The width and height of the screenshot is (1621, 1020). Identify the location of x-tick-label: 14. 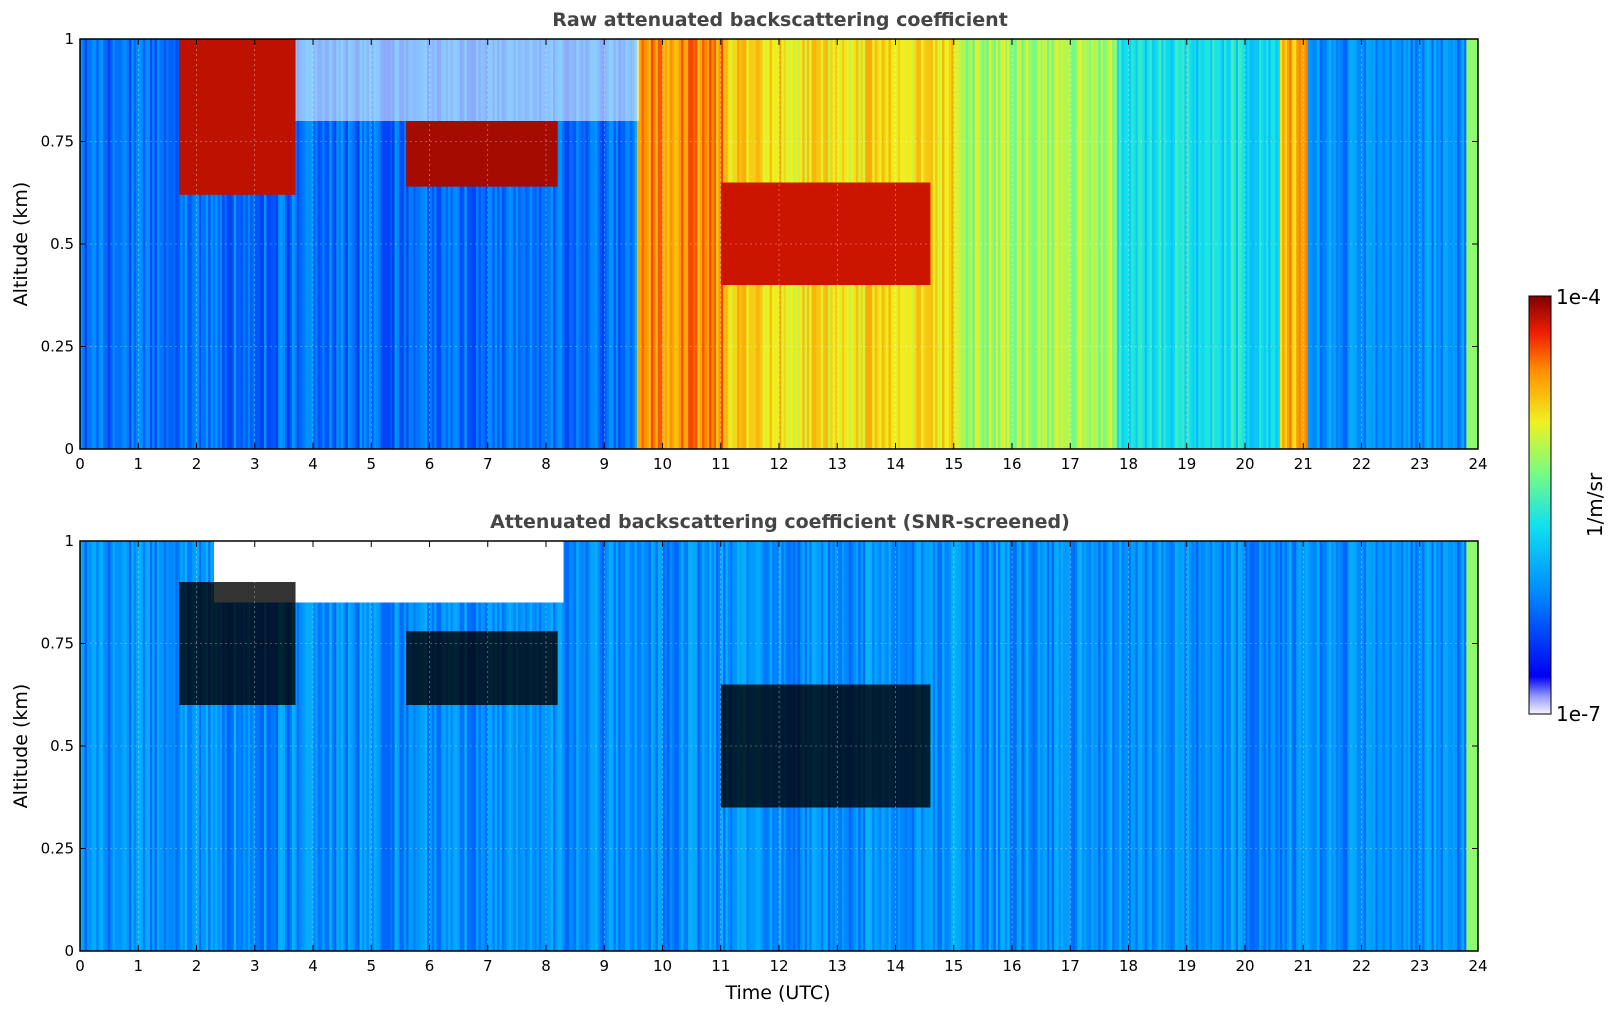
(895, 966).